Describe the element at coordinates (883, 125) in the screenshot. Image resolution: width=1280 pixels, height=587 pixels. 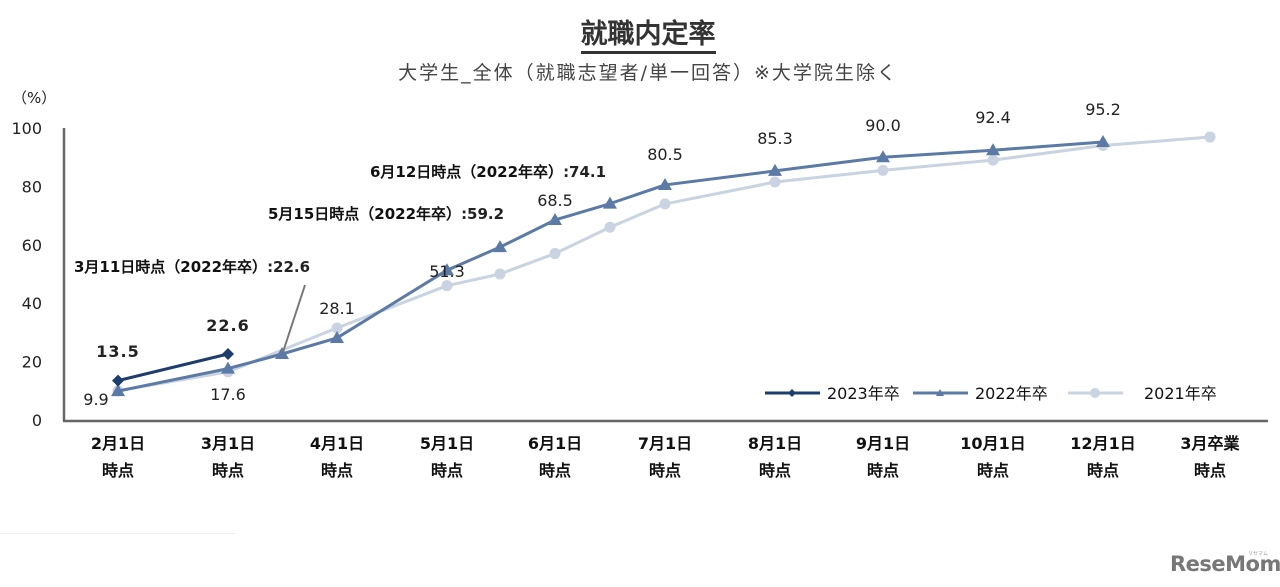
I see `data-label: 90.0` at that location.